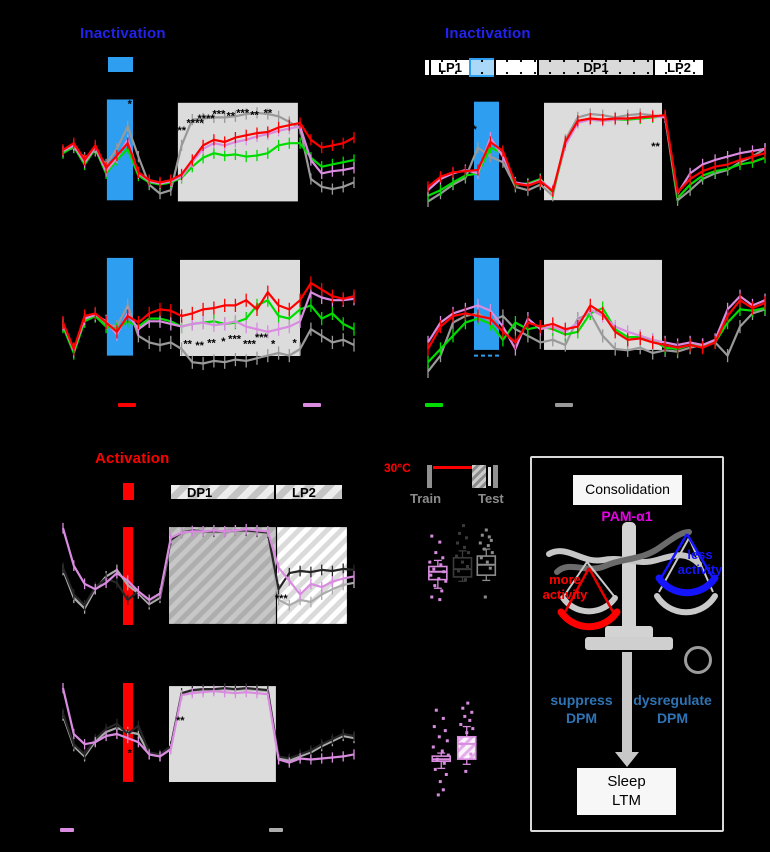  I want to click on sleep-timecourse-chart-bottom-left-2: ***, so click(208, 732).